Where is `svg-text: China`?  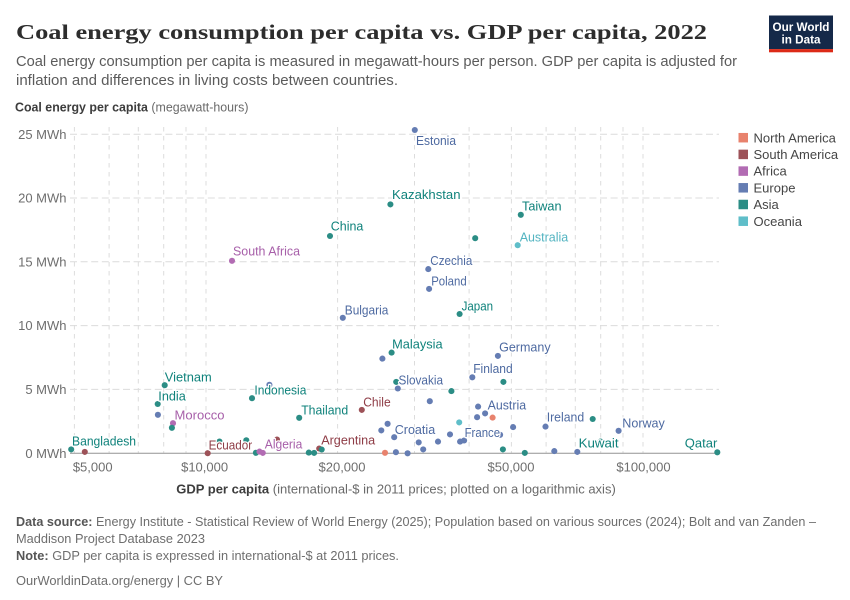
svg-text: China is located at coordinates (347, 226).